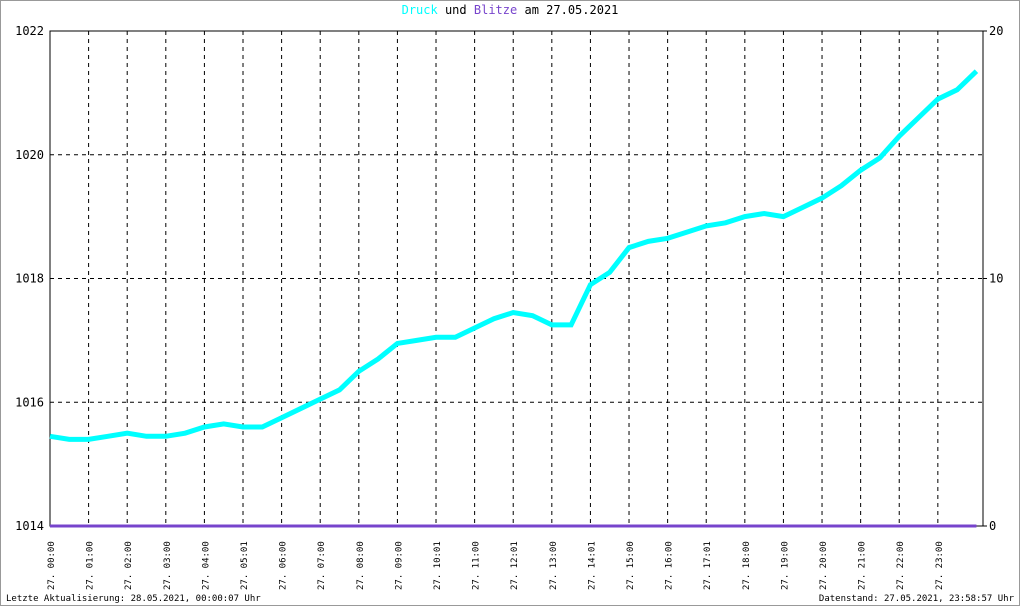 The width and height of the screenshot is (1020, 606). What do you see at coordinates (29, 31) in the screenshot?
I see `y-tick-label: 1022` at bounding box center [29, 31].